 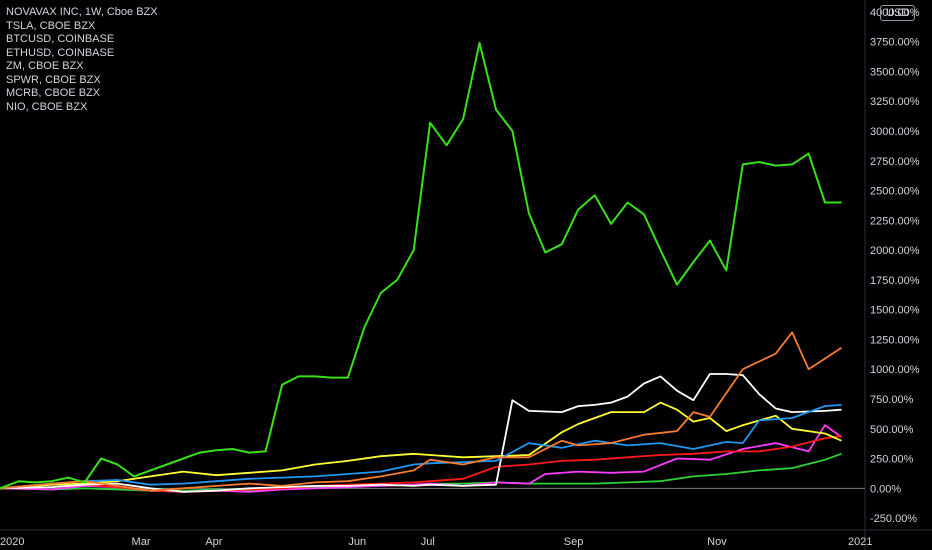 What do you see at coordinates (860, 542) in the screenshot?
I see `x-tick-label: 2021` at bounding box center [860, 542].